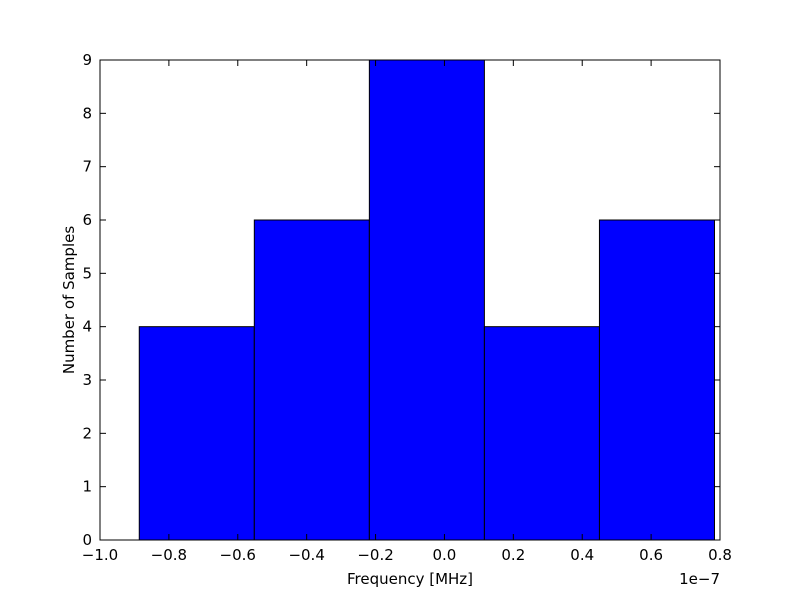 The image size is (800, 600). I want to click on x-tick-label: −0.8, so click(169, 555).